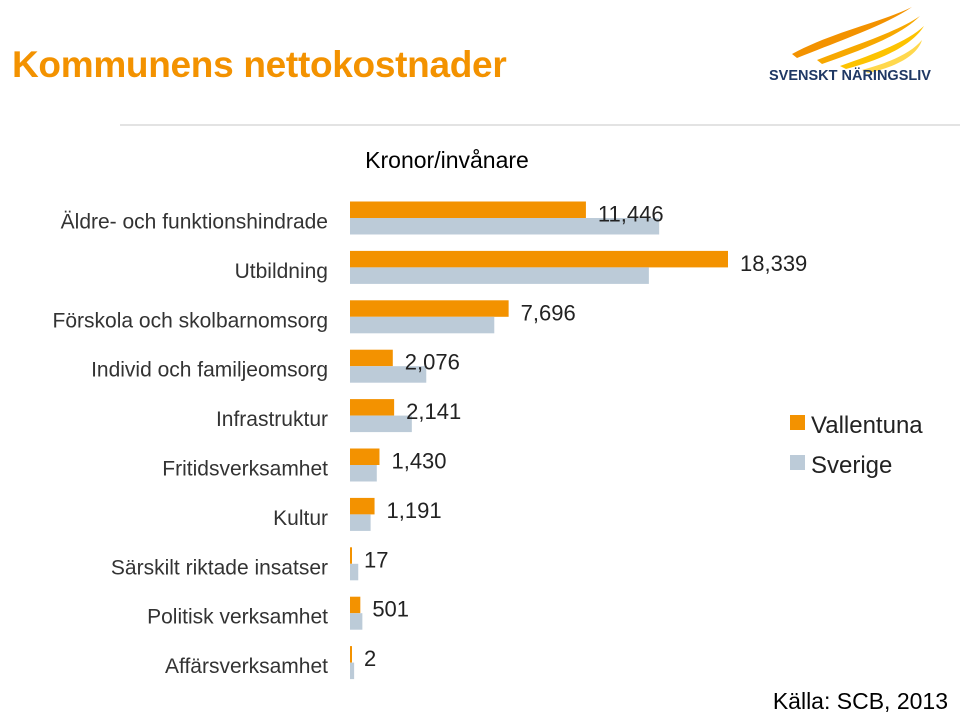 The image size is (960, 717). Describe the element at coordinates (433, 411) in the screenshot. I see `value-label: 2,141` at that location.